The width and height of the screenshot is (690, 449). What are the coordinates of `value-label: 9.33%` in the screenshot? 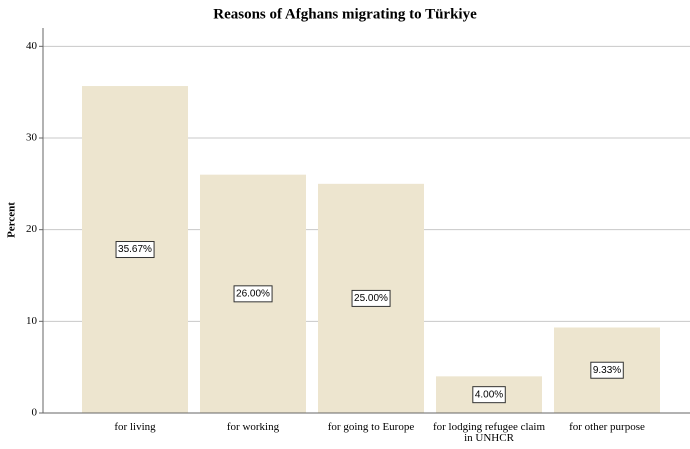 It's located at (607, 370).